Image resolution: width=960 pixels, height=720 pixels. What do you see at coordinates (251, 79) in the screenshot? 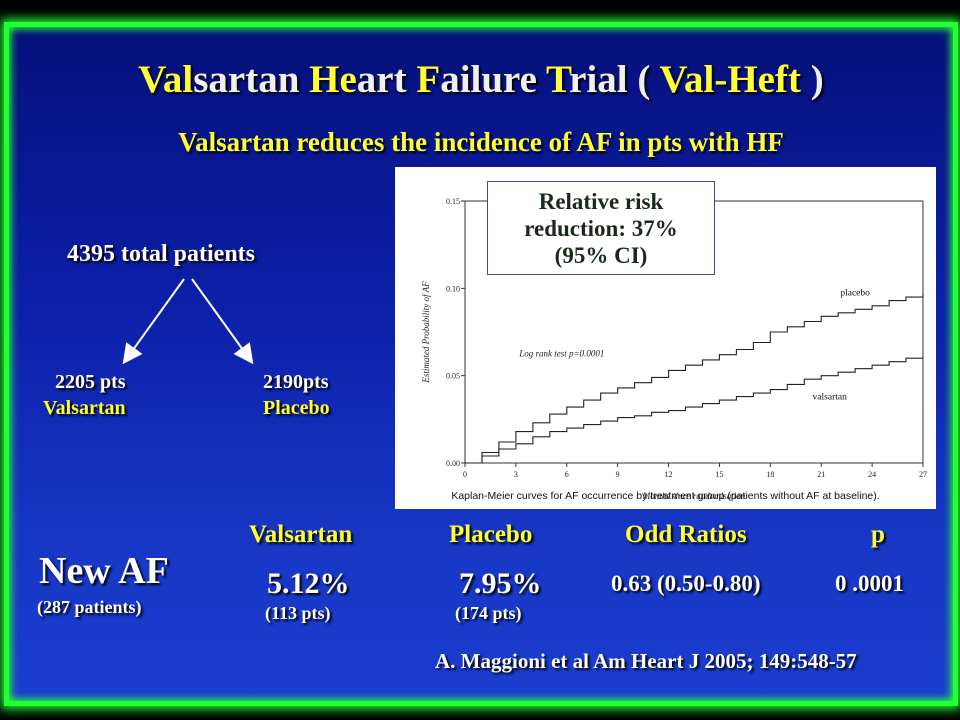
I see `title-part: sartan` at bounding box center [251, 79].